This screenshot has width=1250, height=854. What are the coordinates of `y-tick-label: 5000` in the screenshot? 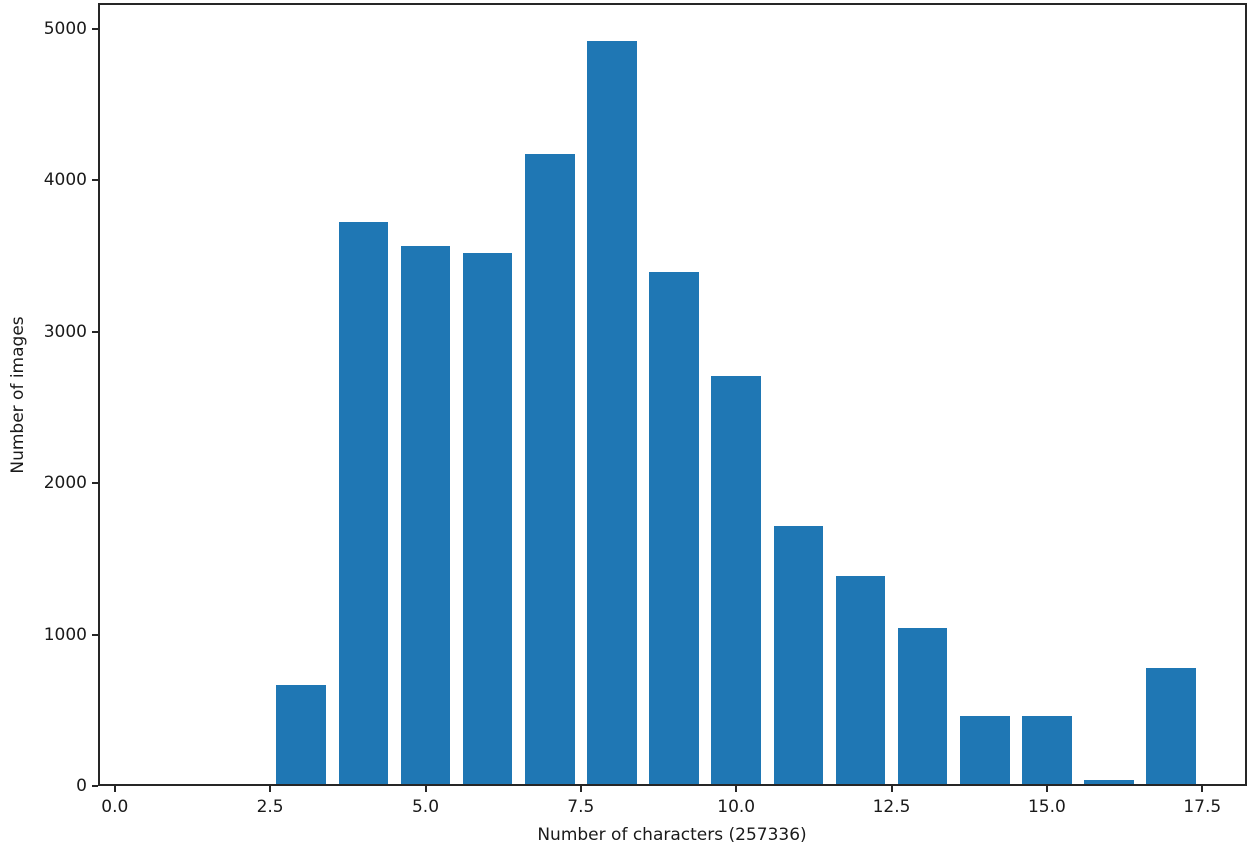 It's located at (65, 29).